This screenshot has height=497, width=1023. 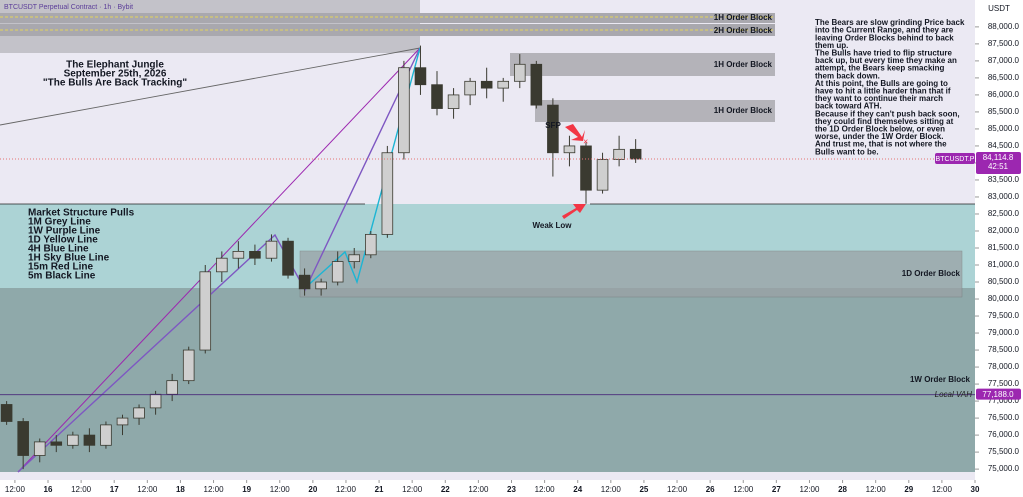 I want to click on commentary-line: they could find themselves sitting at, so click(x=884, y=121).